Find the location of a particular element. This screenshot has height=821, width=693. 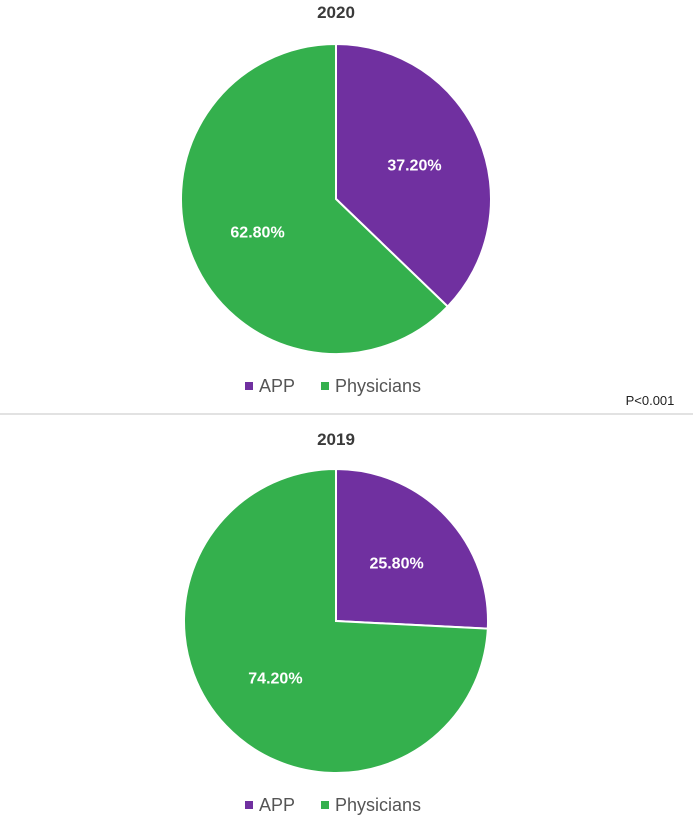

chart-title: 2019 is located at coordinates (336, 439).